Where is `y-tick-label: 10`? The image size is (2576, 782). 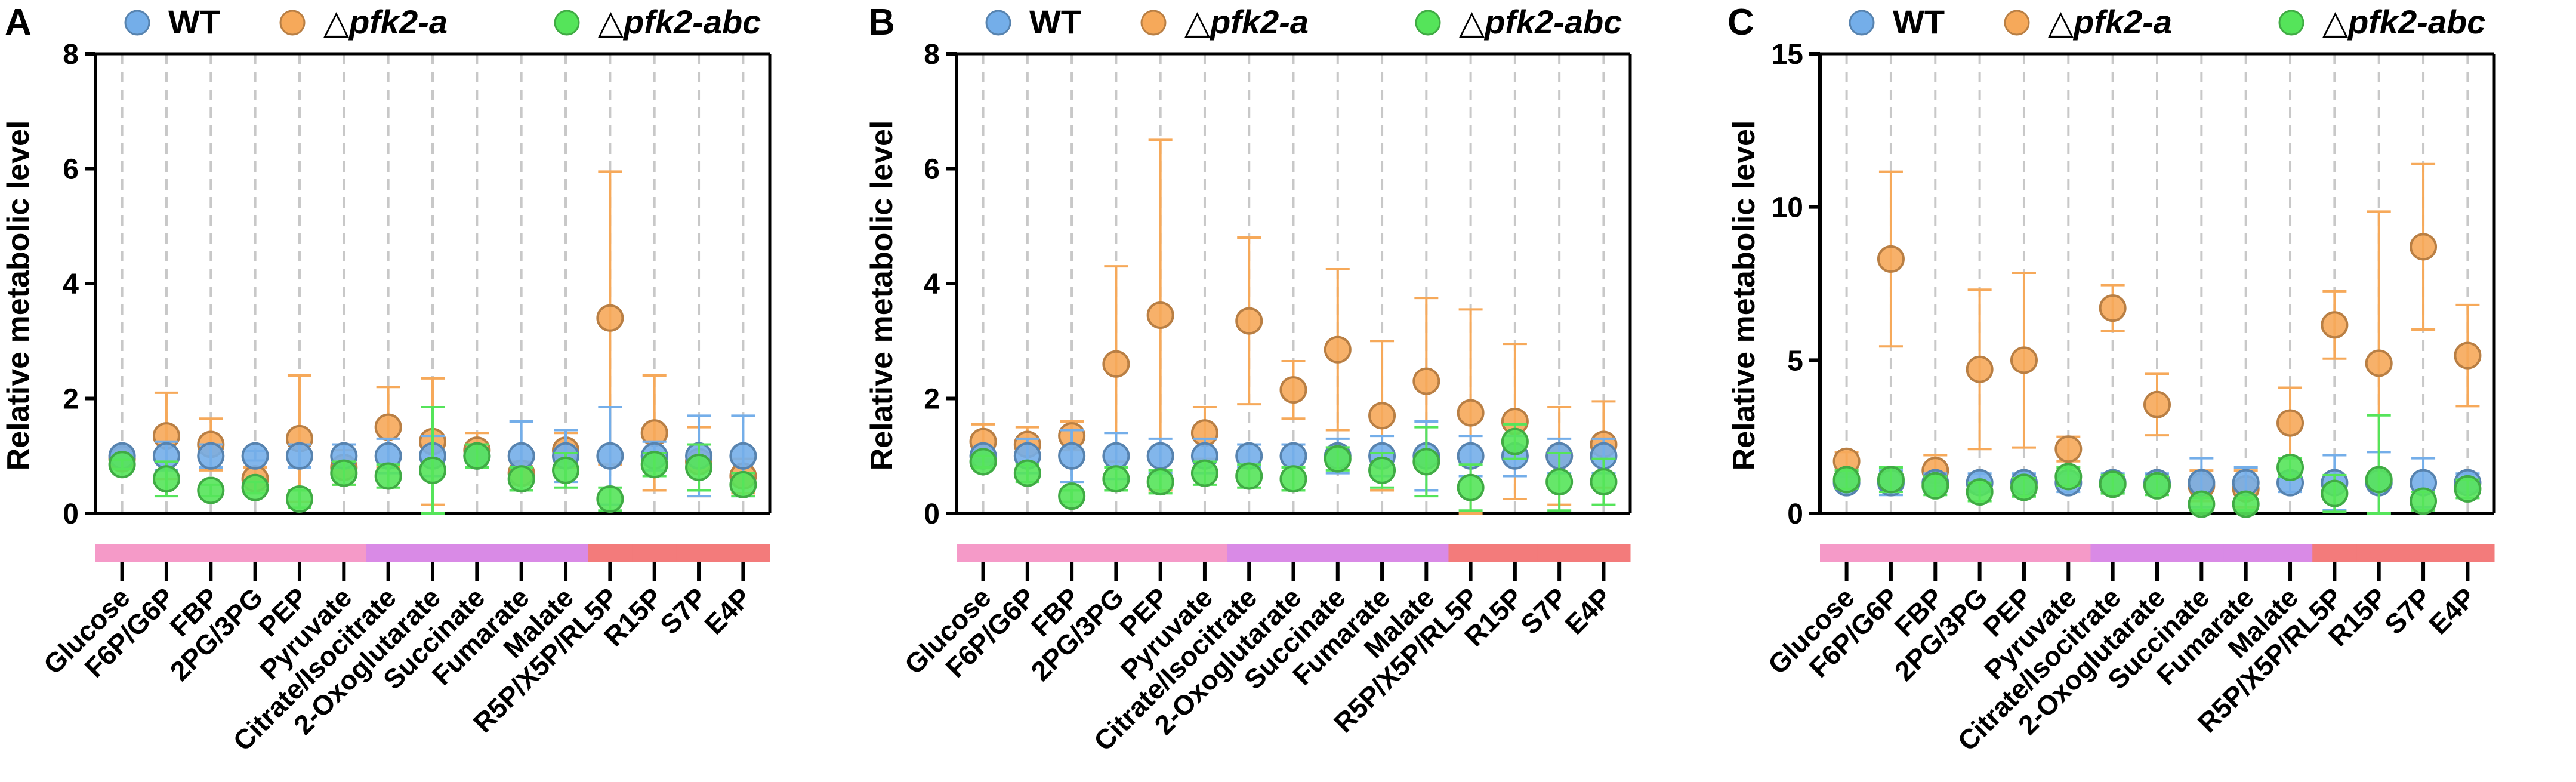 y-tick-label: 10 is located at coordinates (1788, 208).